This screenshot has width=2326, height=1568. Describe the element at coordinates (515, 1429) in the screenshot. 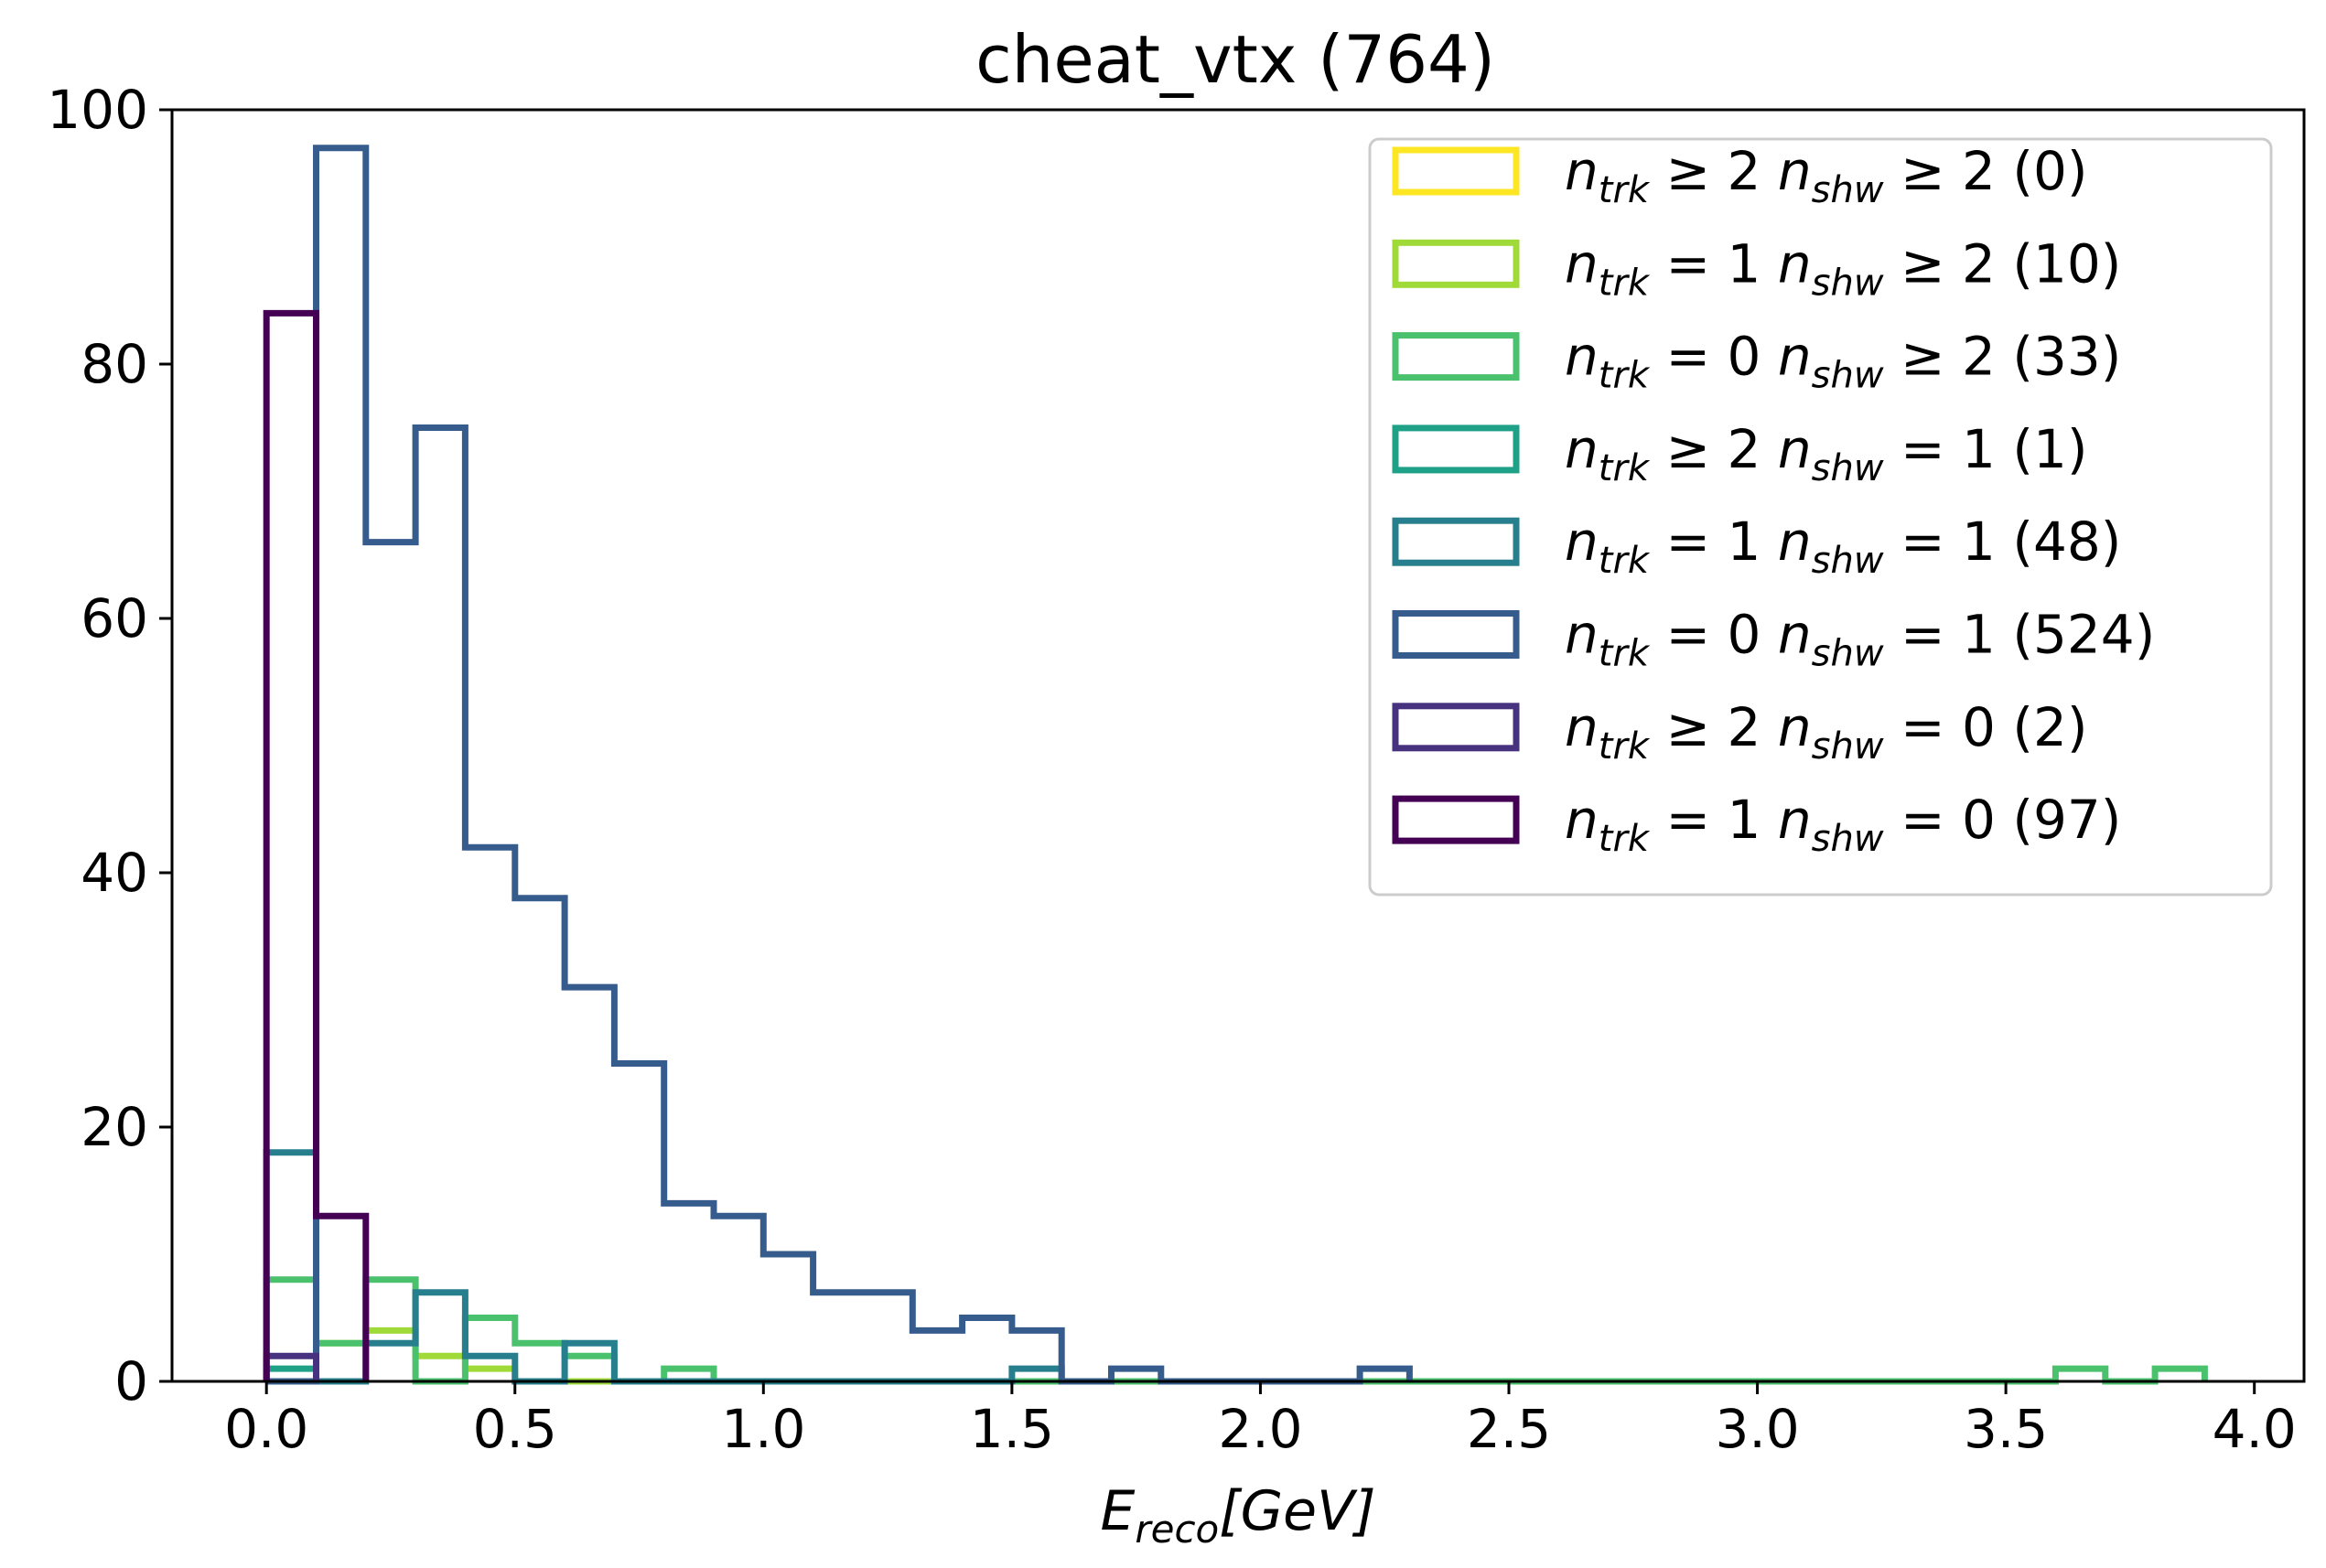

I see `x-tick-label: 0.5` at that location.